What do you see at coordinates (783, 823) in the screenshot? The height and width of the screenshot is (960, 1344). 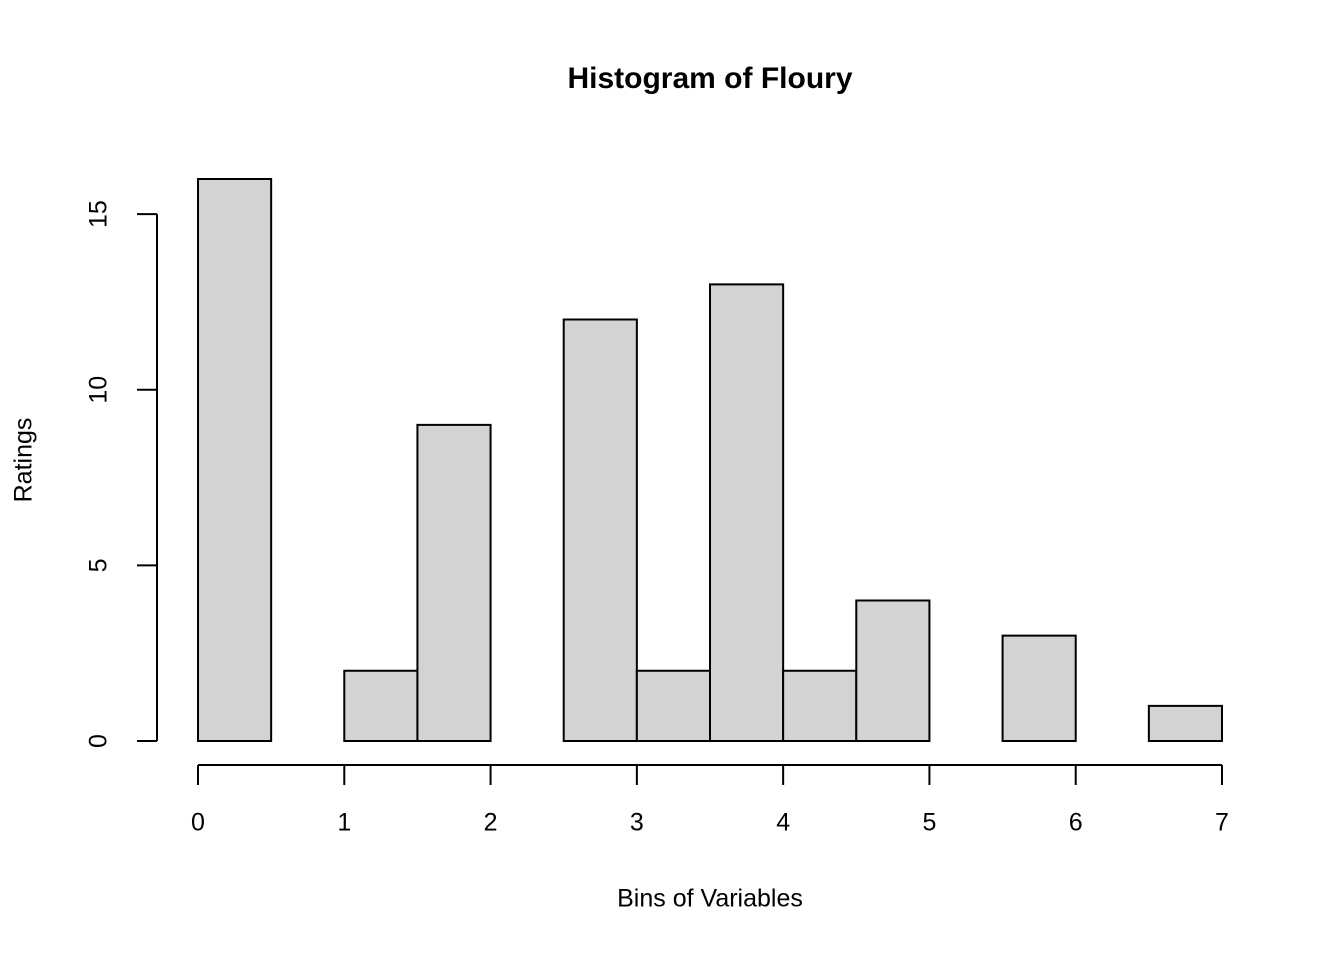 I see `x-tick-label: 4` at bounding box center [783, 823].